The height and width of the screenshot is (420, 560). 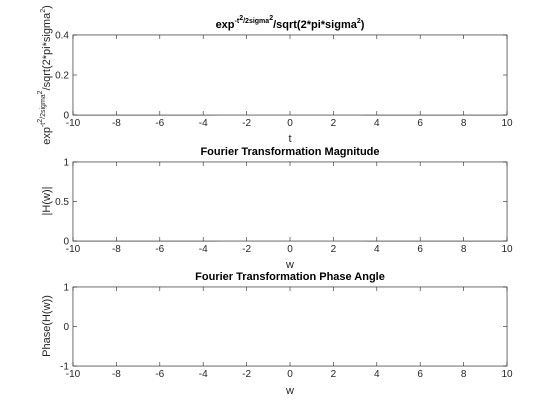 I want to click on chart-title: Fourier Transformation Magnitude, so click(x=289, y=152).